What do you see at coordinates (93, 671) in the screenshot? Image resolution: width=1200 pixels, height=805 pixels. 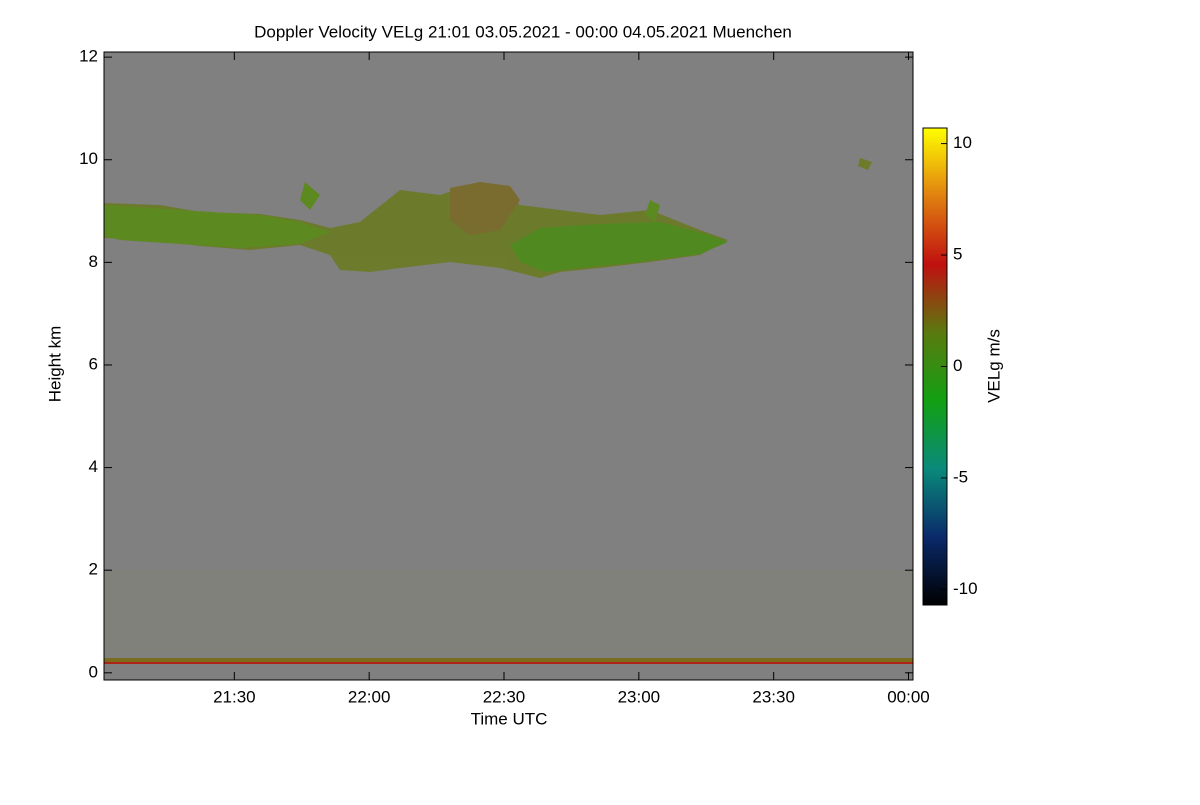 I see `y-tick-label: 0` at bounding box center [93, 671].